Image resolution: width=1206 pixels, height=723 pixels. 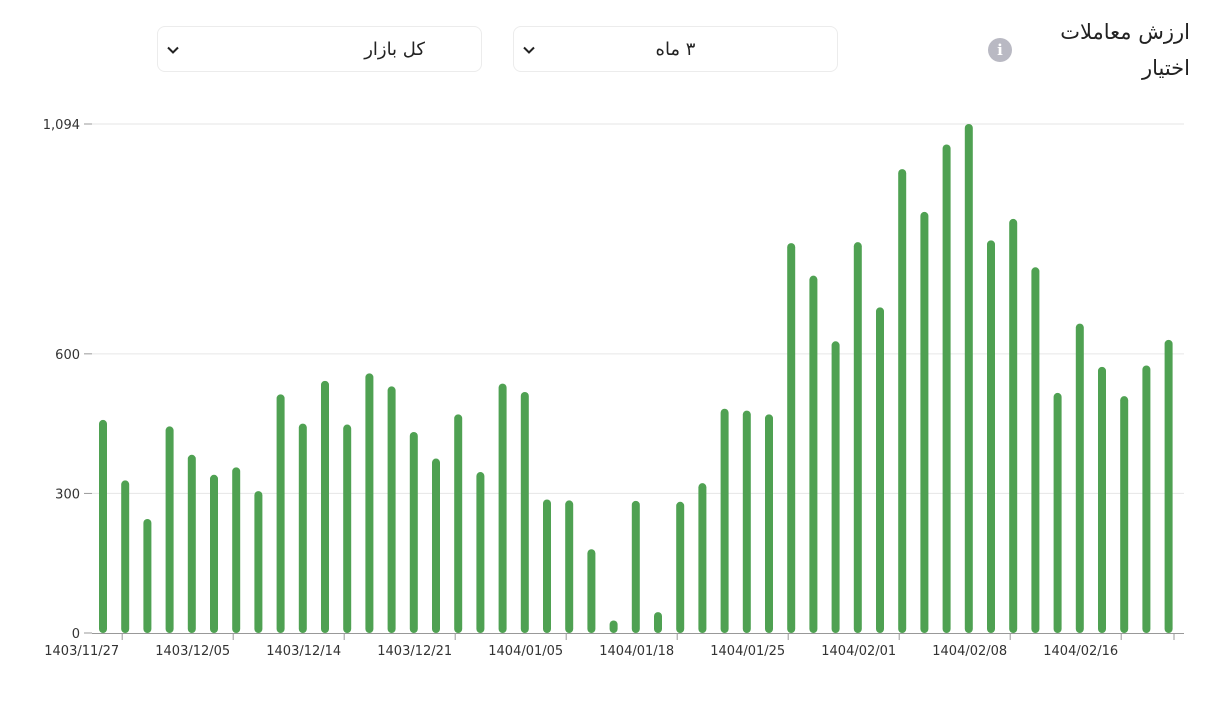 I want to click on title-line-2: اختیار, so click(x=1165, y=68).